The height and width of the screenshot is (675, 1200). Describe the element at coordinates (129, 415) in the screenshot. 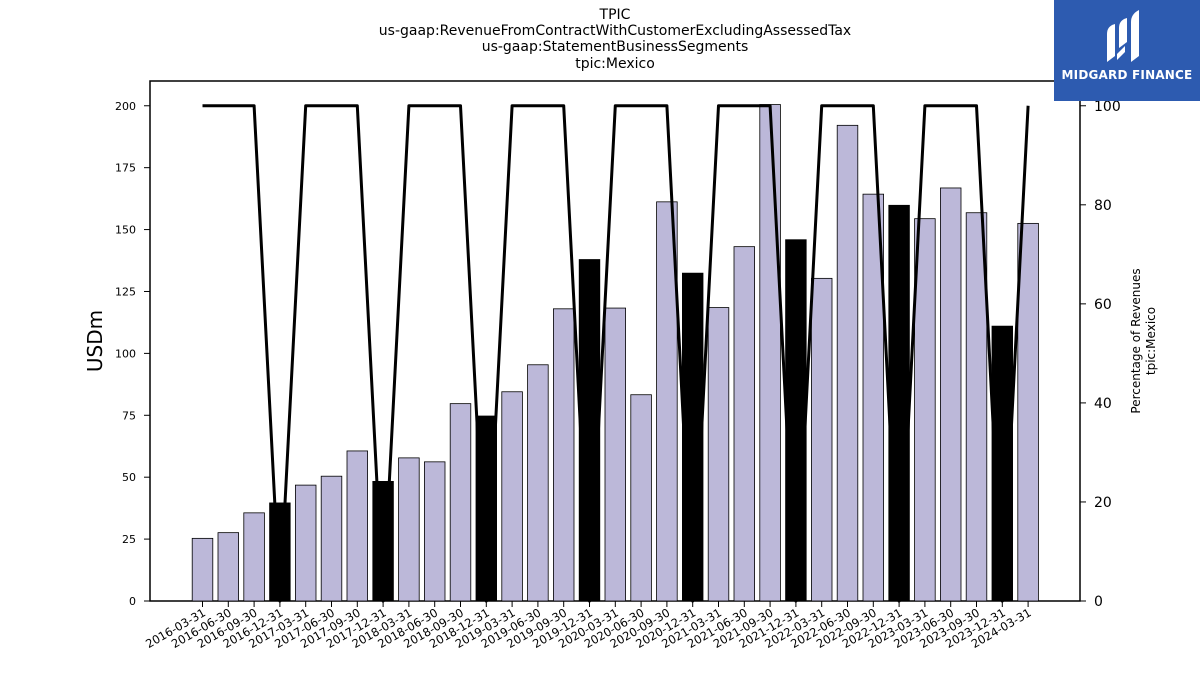

I see `y-tick-label-75: 75` at that location.